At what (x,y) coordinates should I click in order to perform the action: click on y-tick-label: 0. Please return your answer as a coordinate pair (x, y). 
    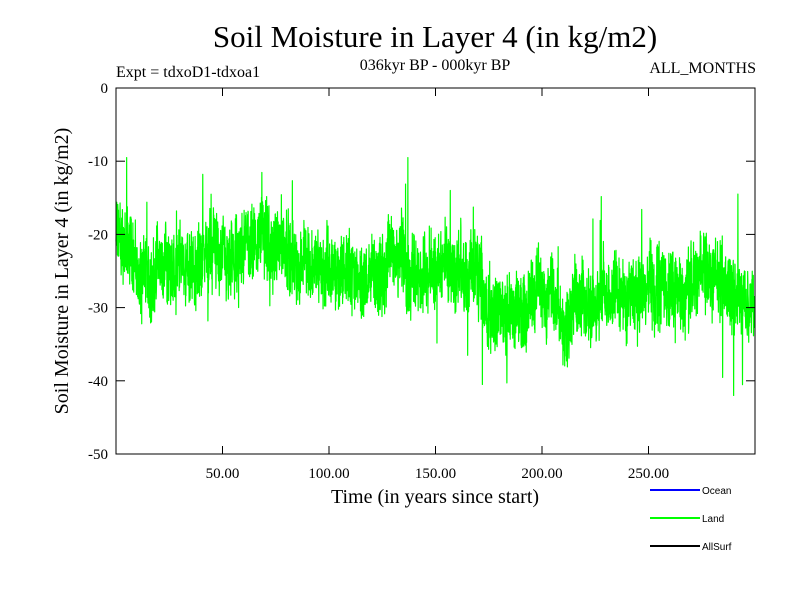
    Looking at the image, I should click on (105, 89).